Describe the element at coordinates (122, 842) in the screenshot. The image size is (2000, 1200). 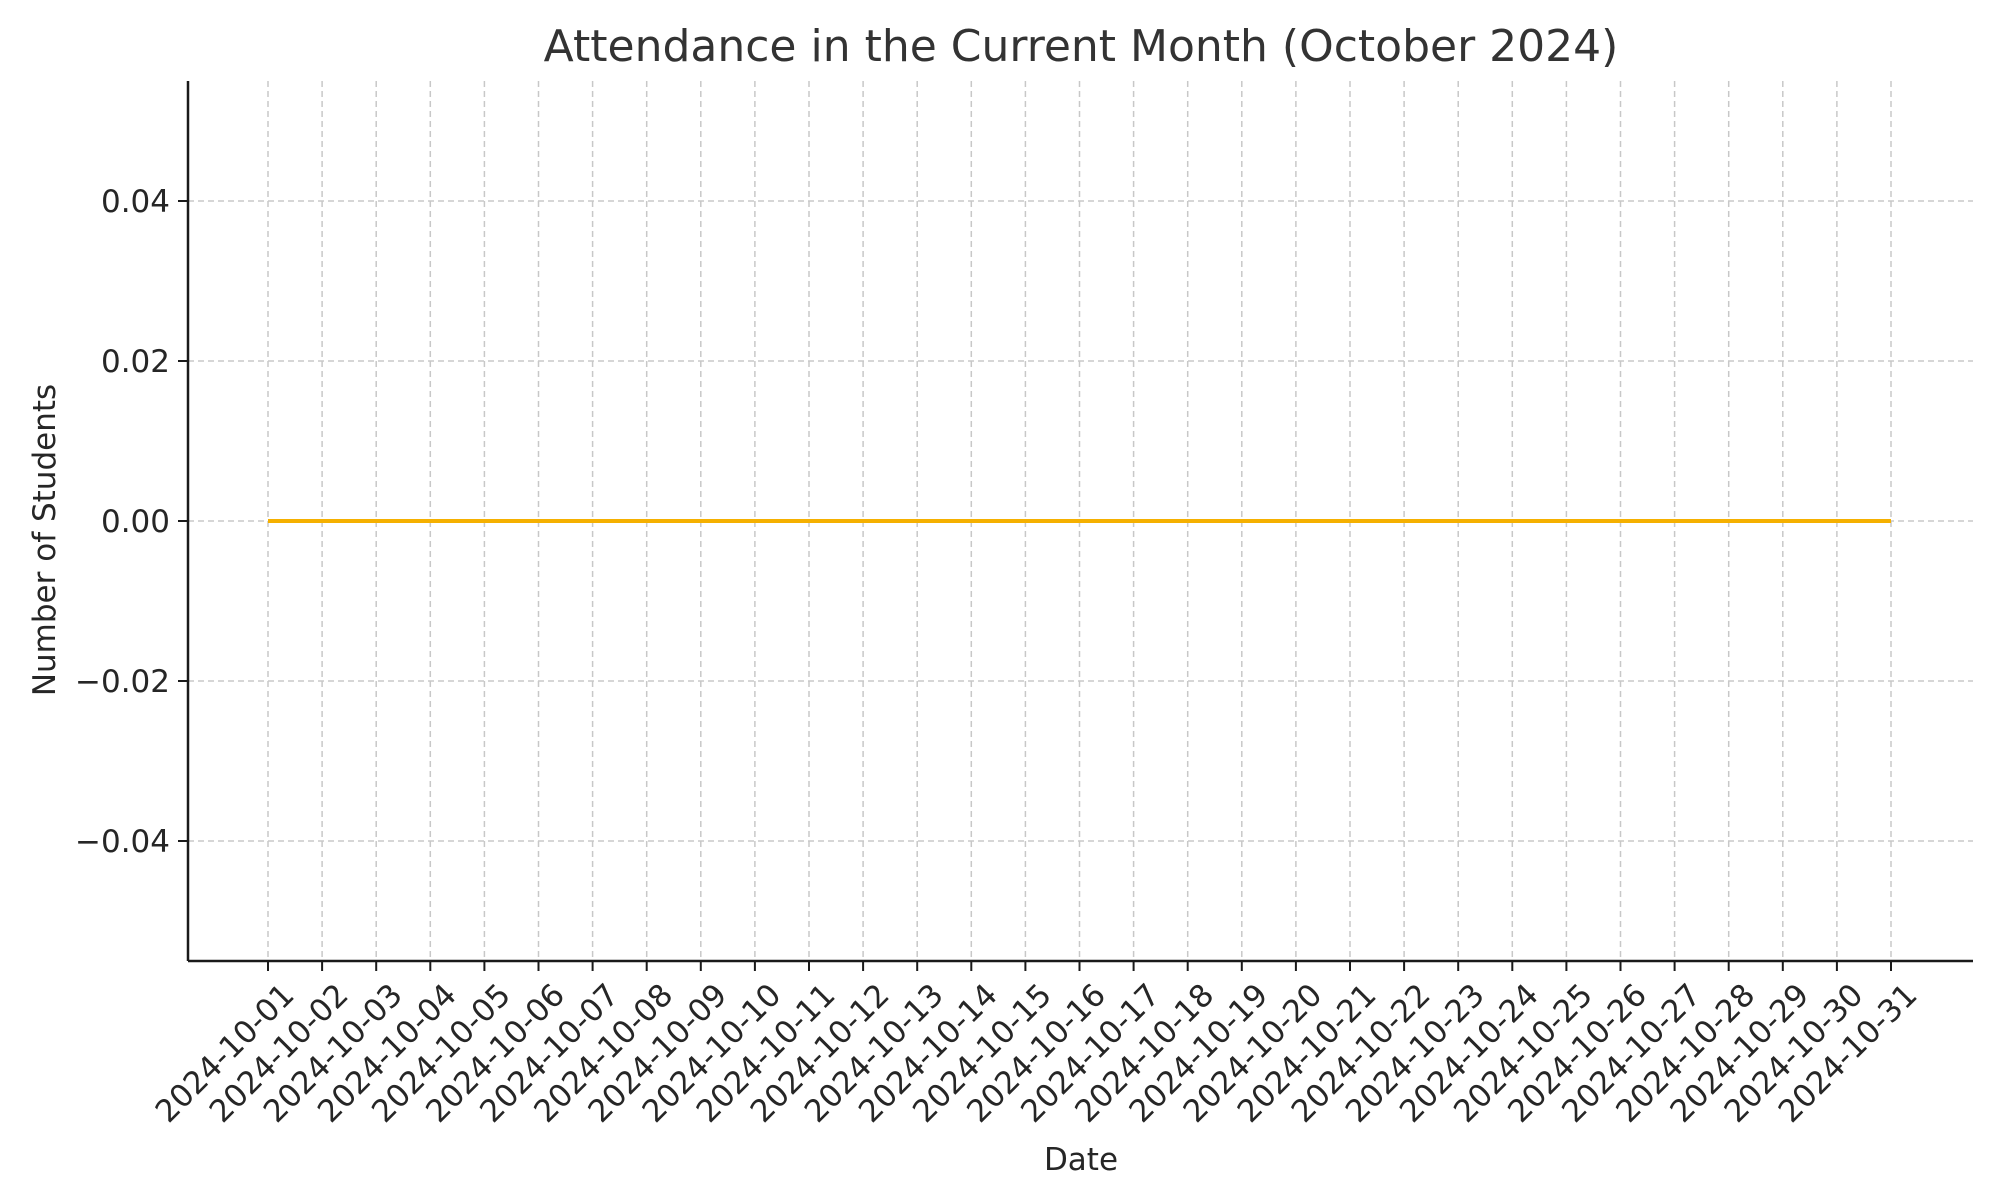
I see `y-tick-label: −0.04` at that location.